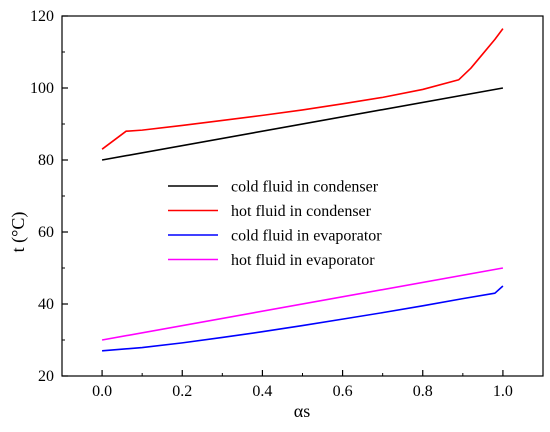  What do you see at coordinates (102, 391) in the screenshot?
I see `x-tick-label: 0.0` at bounding box center [102, 391].